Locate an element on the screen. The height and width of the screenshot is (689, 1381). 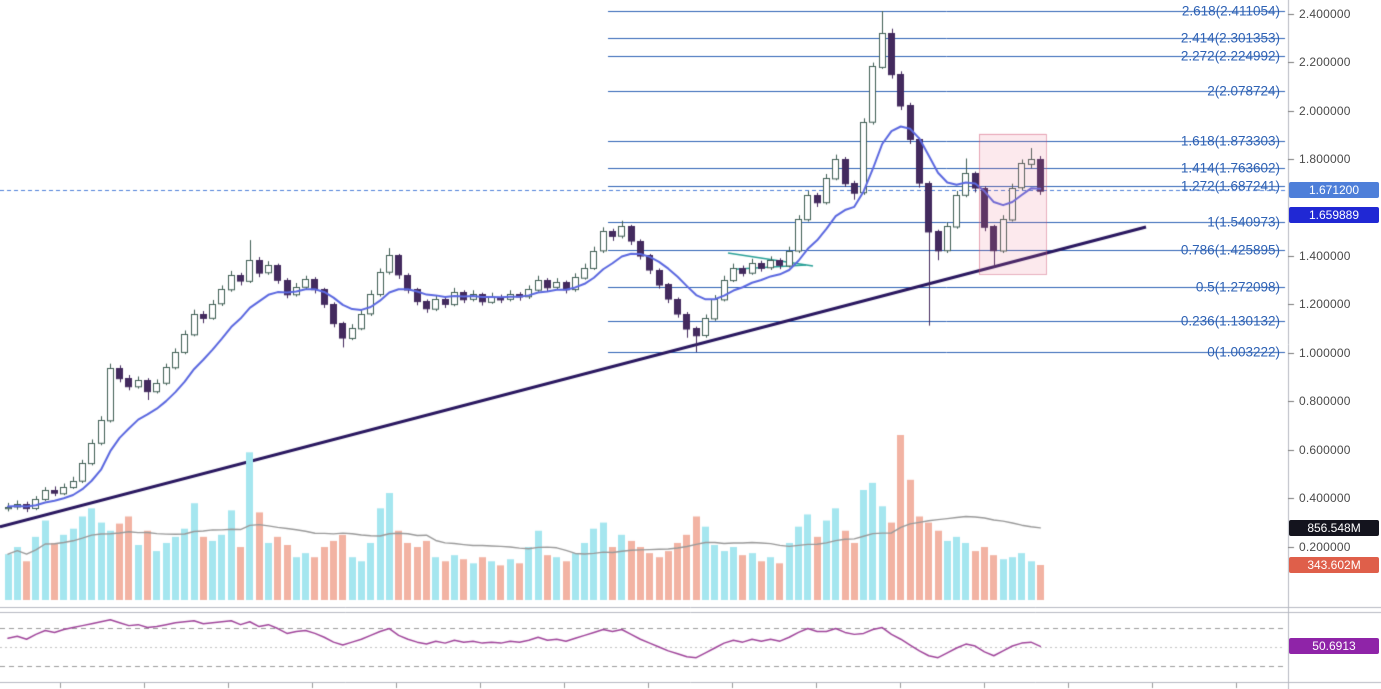
fib-level-label: 0.5(1.272098) is located at coordinates (1237, 287).